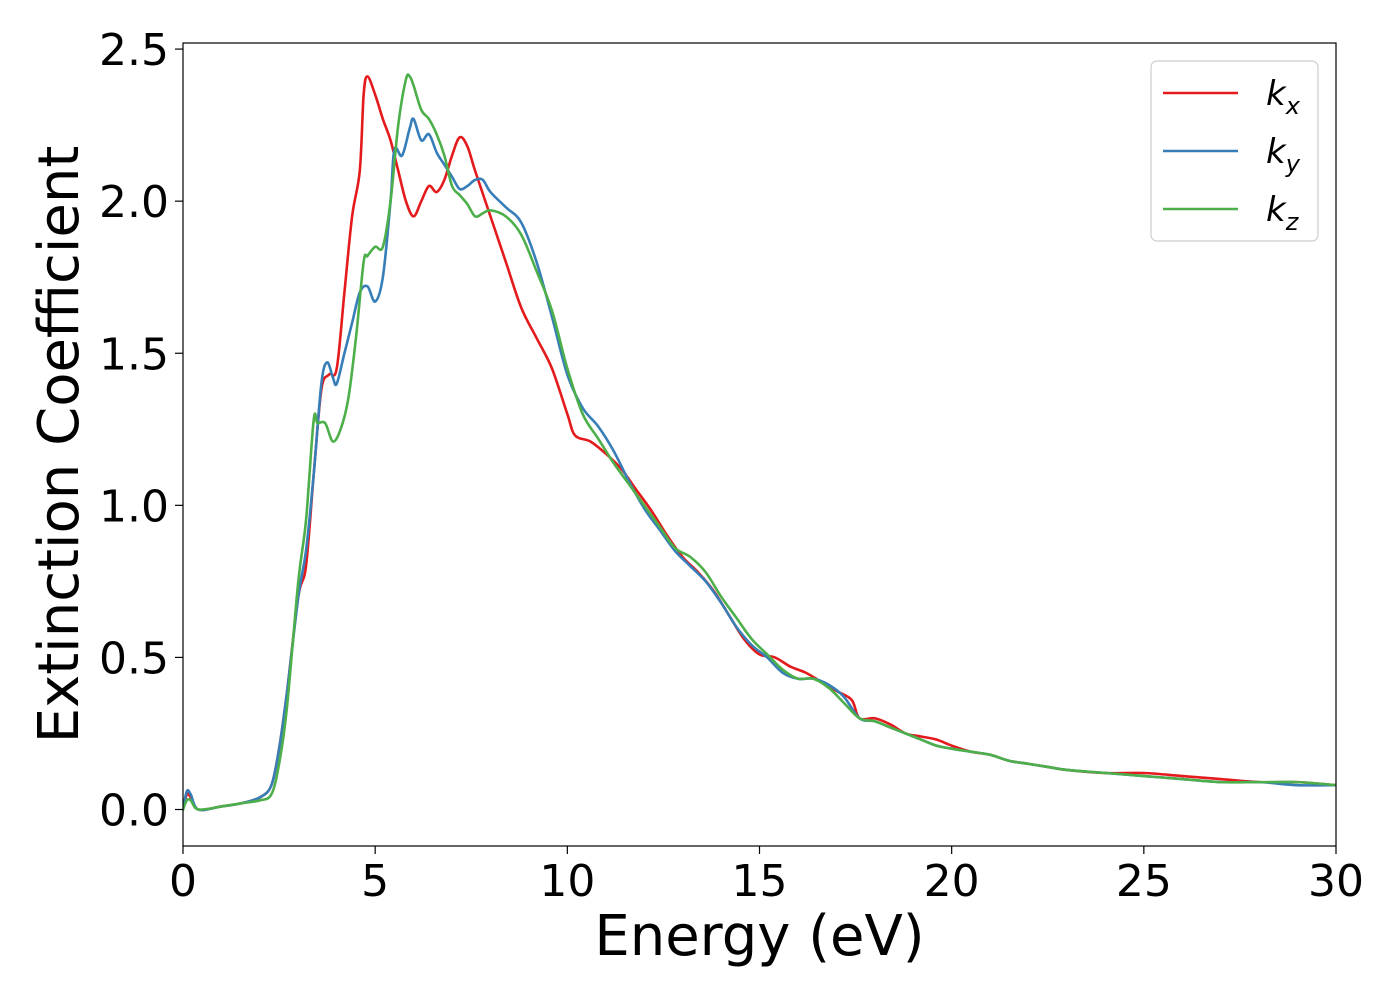 Image resolution: width=1400 pixels, height=1000 pixels. Describe the element at coordinates (134, 506) in the screenshot. I see `y-tick-label: 1.0` at that location.